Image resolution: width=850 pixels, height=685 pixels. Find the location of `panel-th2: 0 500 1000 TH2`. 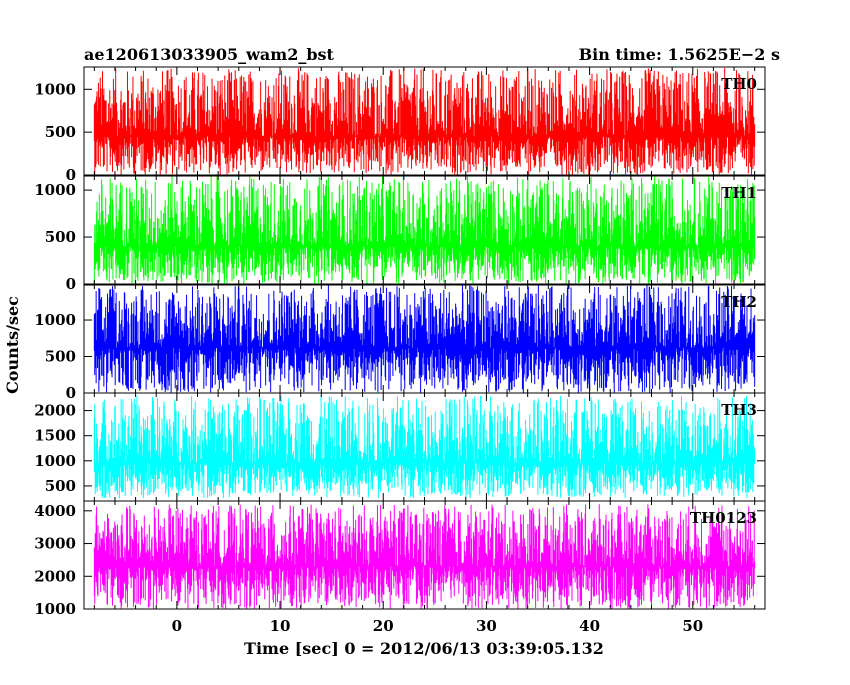

panel-th2: 0 500 1000 TH2 is located at coordinates (400, 343).